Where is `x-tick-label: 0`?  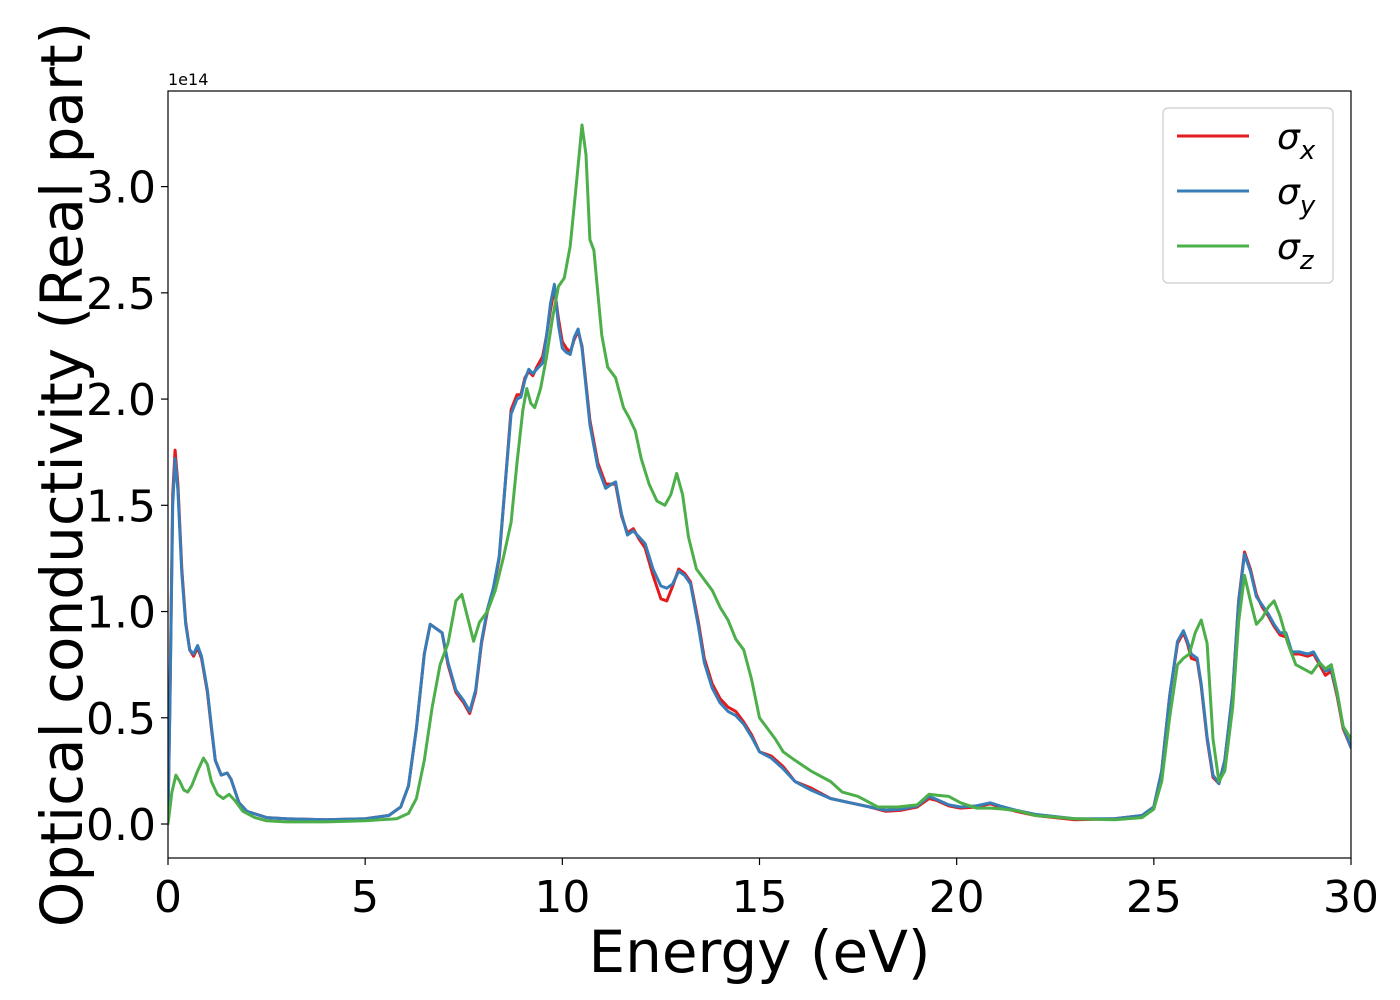
x-tick-label: 0 is located at coordinates (168, 897).